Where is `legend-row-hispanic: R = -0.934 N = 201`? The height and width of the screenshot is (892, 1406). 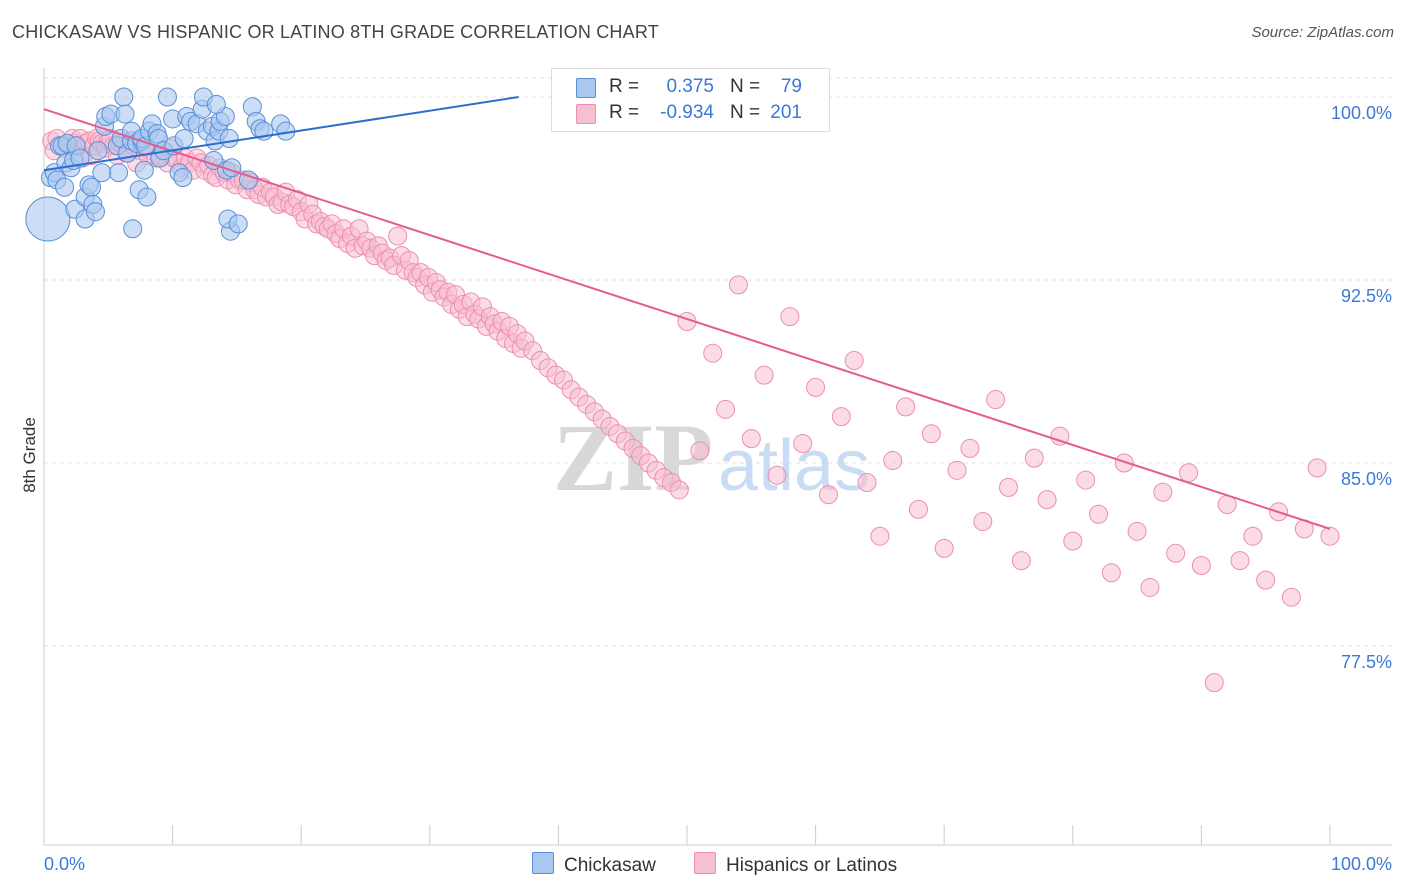 legend-row-hispanic: R = -0.934 N = 201 is located at coordinates (690, 114).